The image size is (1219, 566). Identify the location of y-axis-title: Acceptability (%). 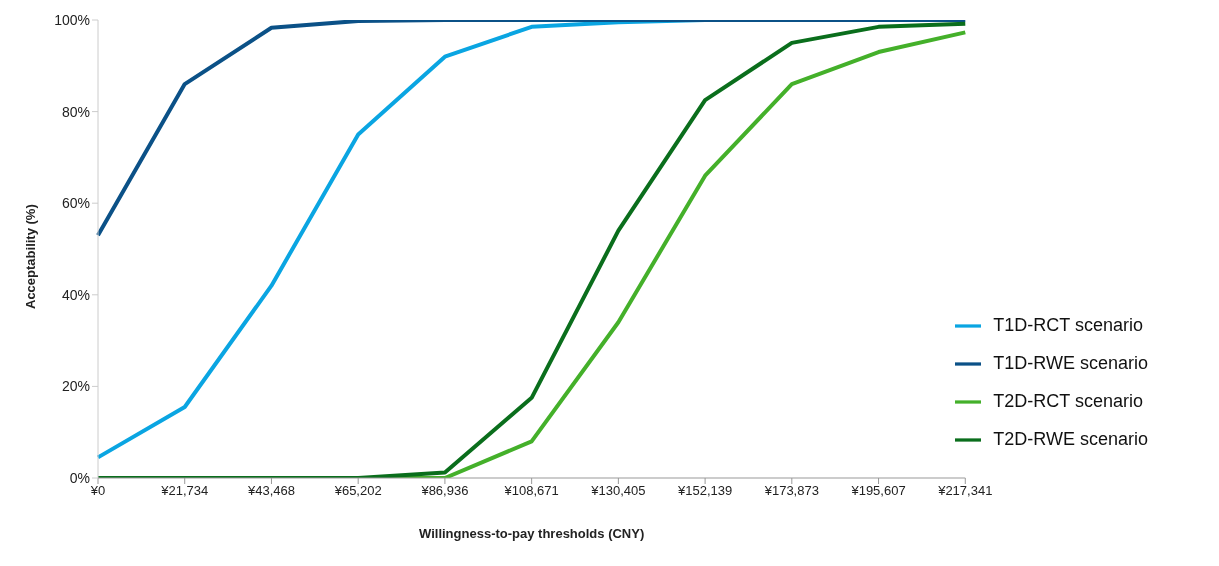
(30, 256).